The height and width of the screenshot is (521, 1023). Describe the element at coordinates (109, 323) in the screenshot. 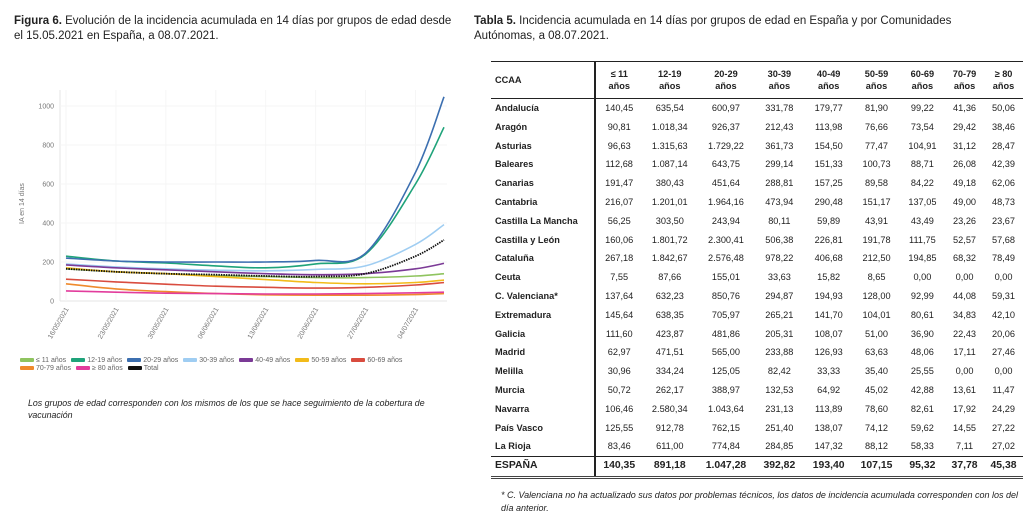

I see `x-tick-label: 23/05/2021` at that location.